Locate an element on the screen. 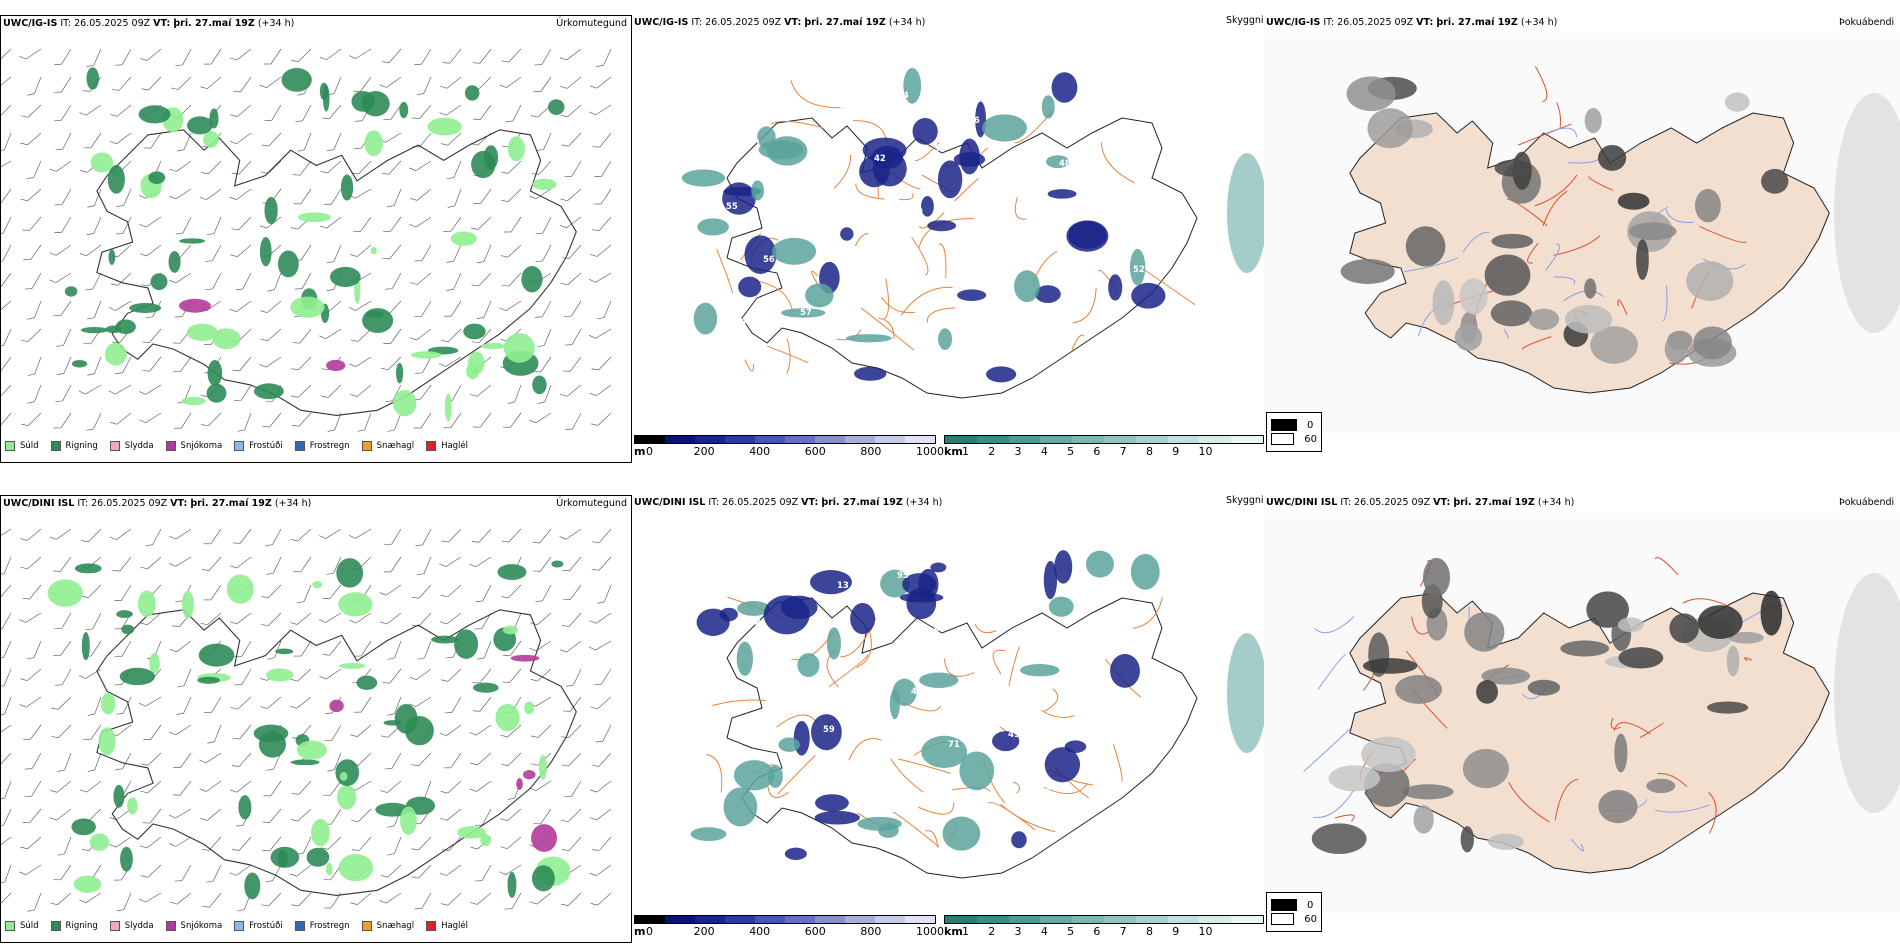 The width and height of the screenshot is (1900, 950). cloud-base-label: 66 is located at coordinates (866, 783).